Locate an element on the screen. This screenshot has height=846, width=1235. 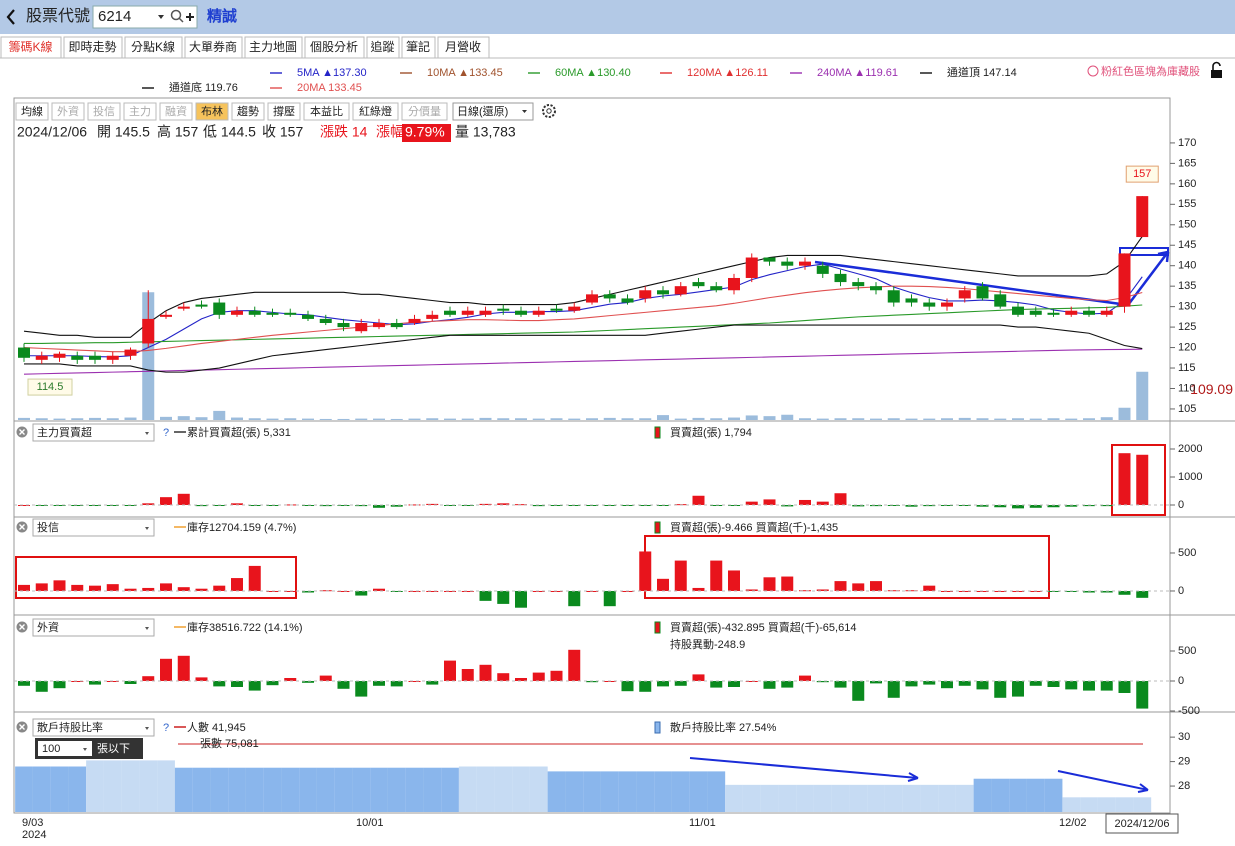
add-icon is located at coordinates (190, 17).